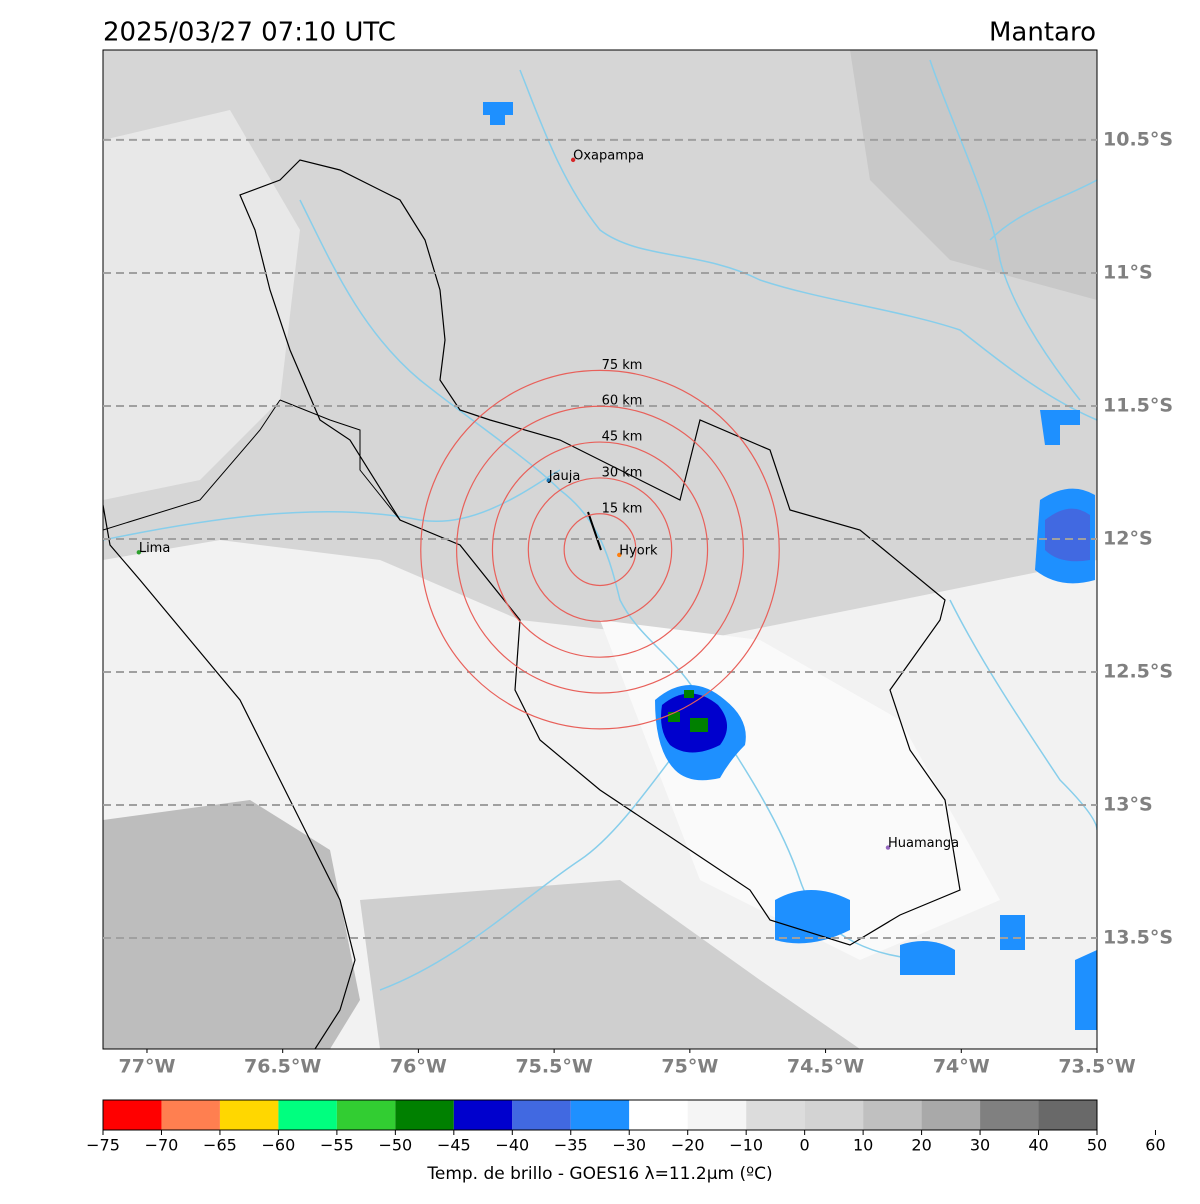  I want to click on colorbar-tick-label: −20, so click(688, 1145).